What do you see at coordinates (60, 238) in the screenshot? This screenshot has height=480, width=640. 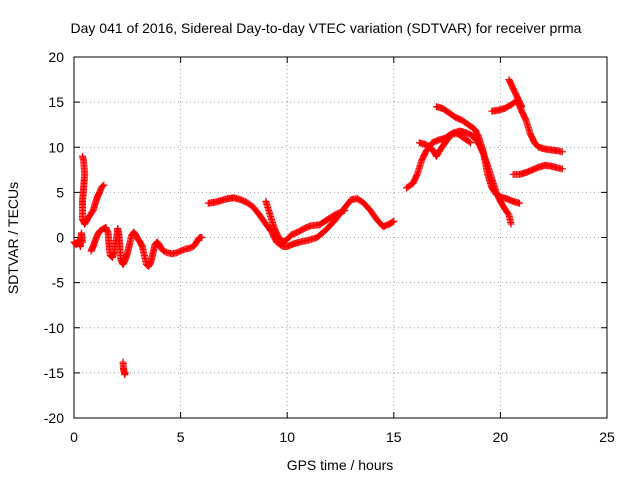 I see `y-tick-label: 0` at bounding box center [60, 238].